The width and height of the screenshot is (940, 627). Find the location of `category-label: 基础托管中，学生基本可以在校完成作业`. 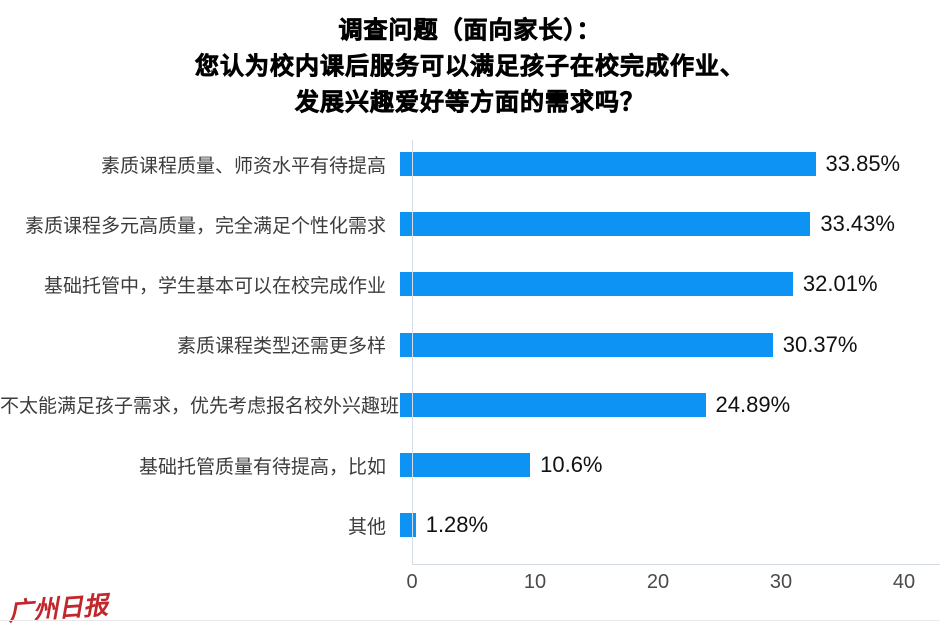

category-label: 基础托管中，学生基本可以在校完成作业 is located at coordinates (214, 286).